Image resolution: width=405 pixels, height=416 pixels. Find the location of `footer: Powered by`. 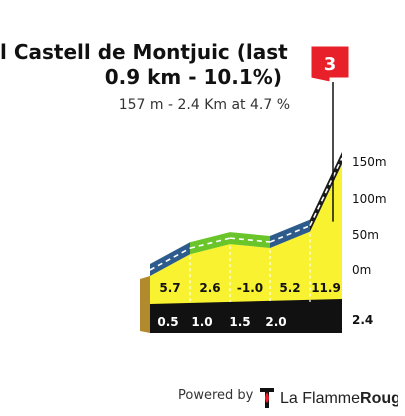

footer: Powered by is located at coordinates (220, 395).